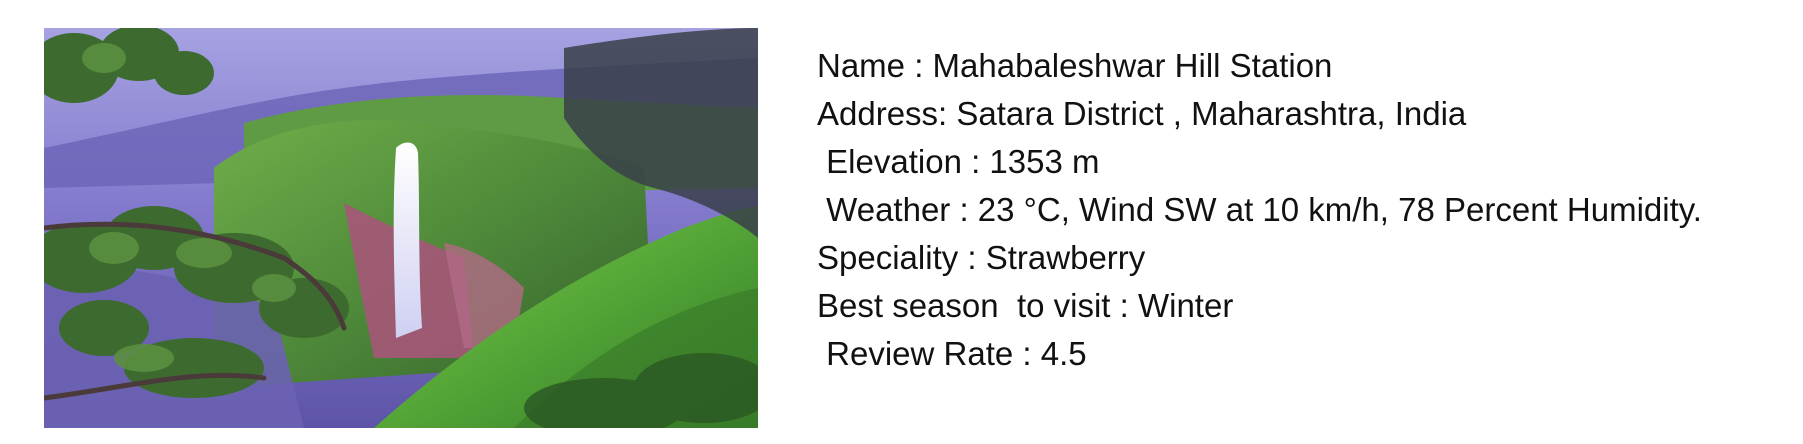 The image size is (1803, 444). Describe the element at coordinates (407, 240) in the screenshot. I see `waterfall` at that location.